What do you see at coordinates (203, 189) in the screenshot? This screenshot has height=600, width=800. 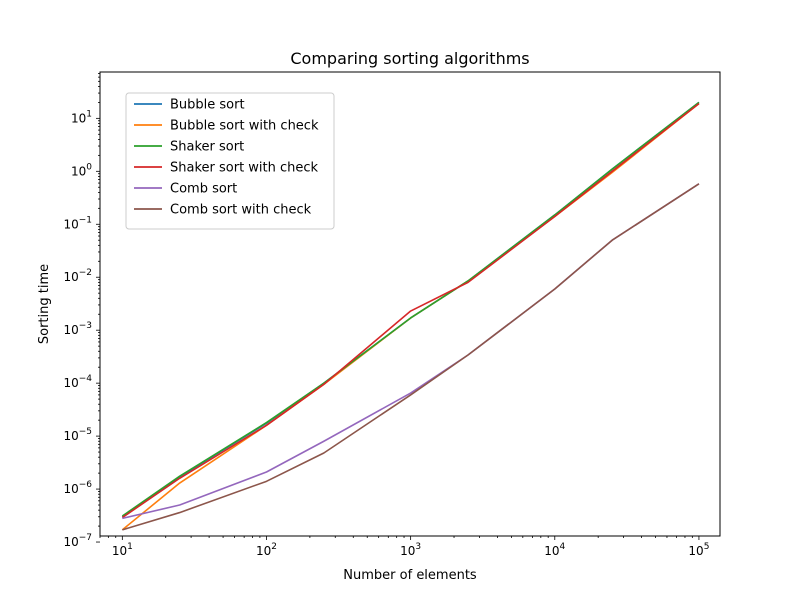 I see `legend-entry: Comb sort` at bounding box center [203, 189].